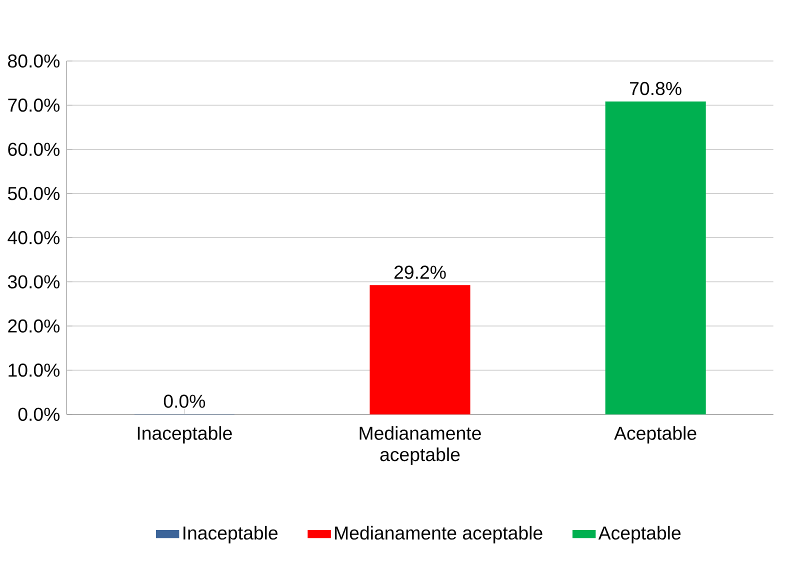 The image size is (809, 581). What do you see at coordinates (655, 435) in the screenshot?
I see `x-tick-label: Aceptable` at bounding box center [655, 435].